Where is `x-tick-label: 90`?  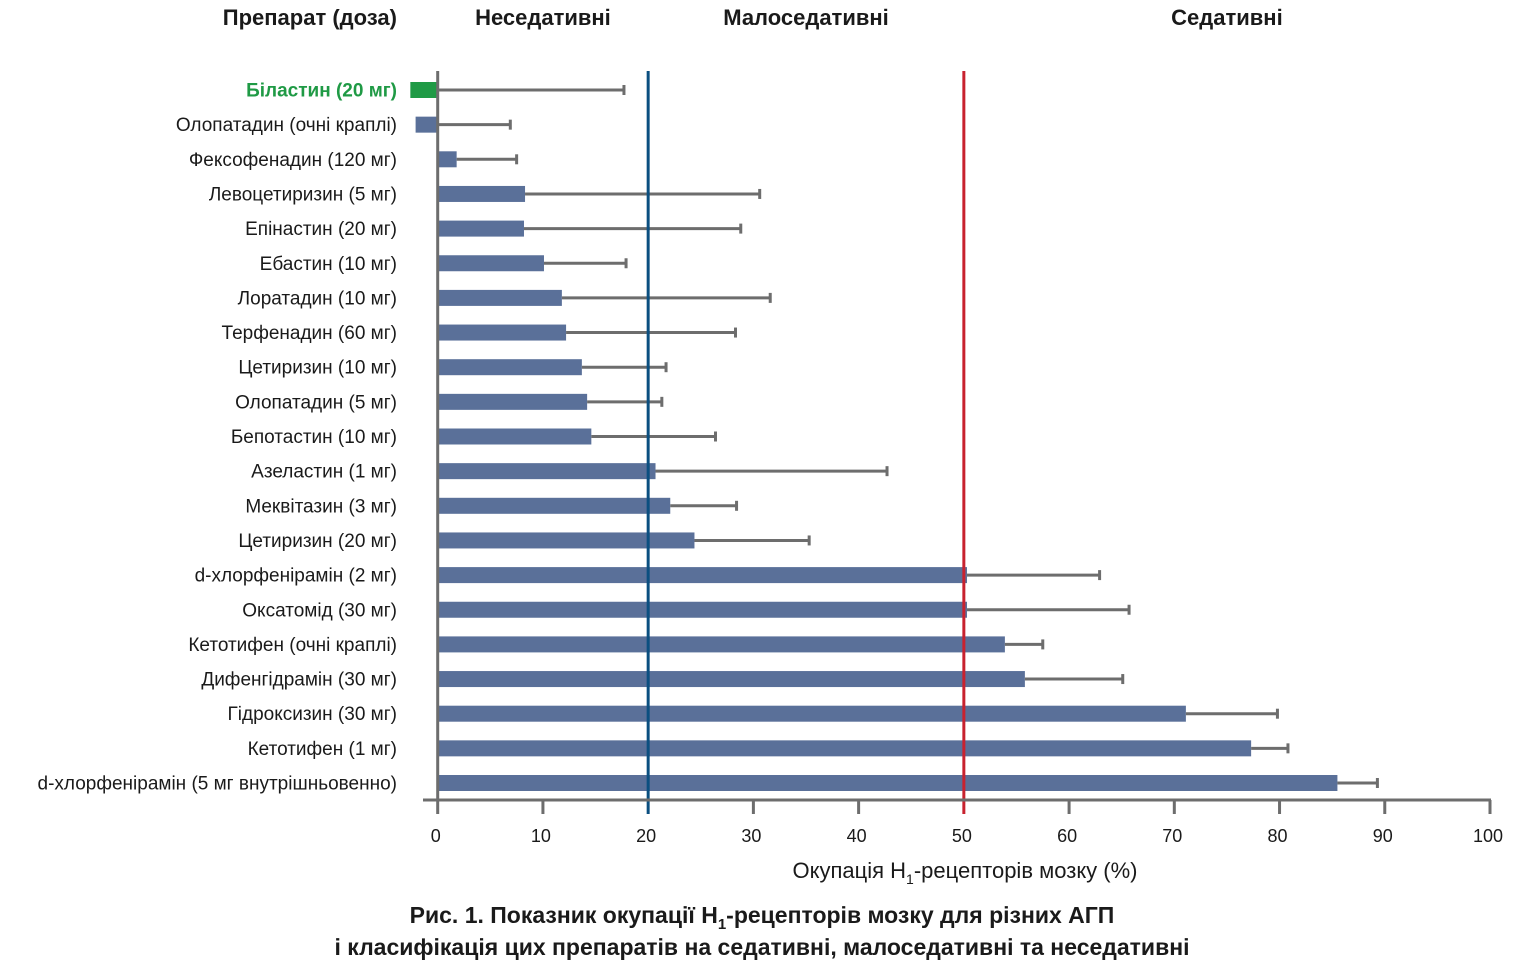 x-tick-label: 90 is located at coordinates (1383, 836).